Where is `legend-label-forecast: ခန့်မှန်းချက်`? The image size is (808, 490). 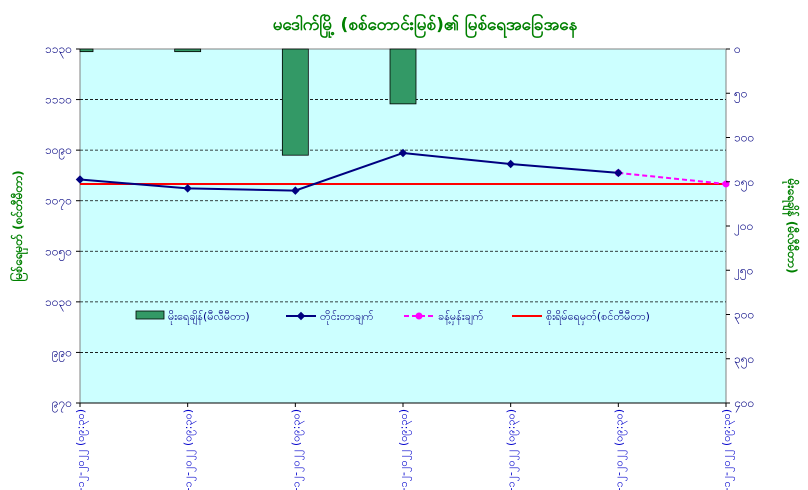 legend-label-forecast: ခန့်မှန်းချက် is located at coordinates (461, 317).